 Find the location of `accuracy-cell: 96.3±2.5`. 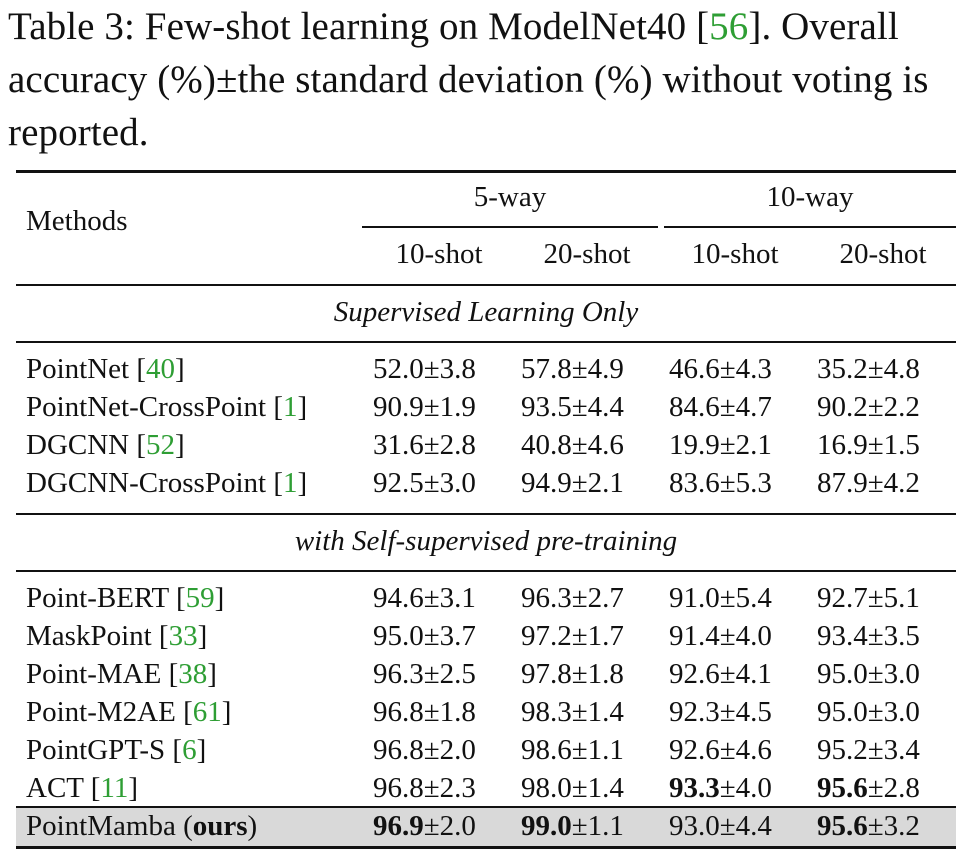

accuracy-cell: 96.3±2.5 is located at coordinates (424, 674).